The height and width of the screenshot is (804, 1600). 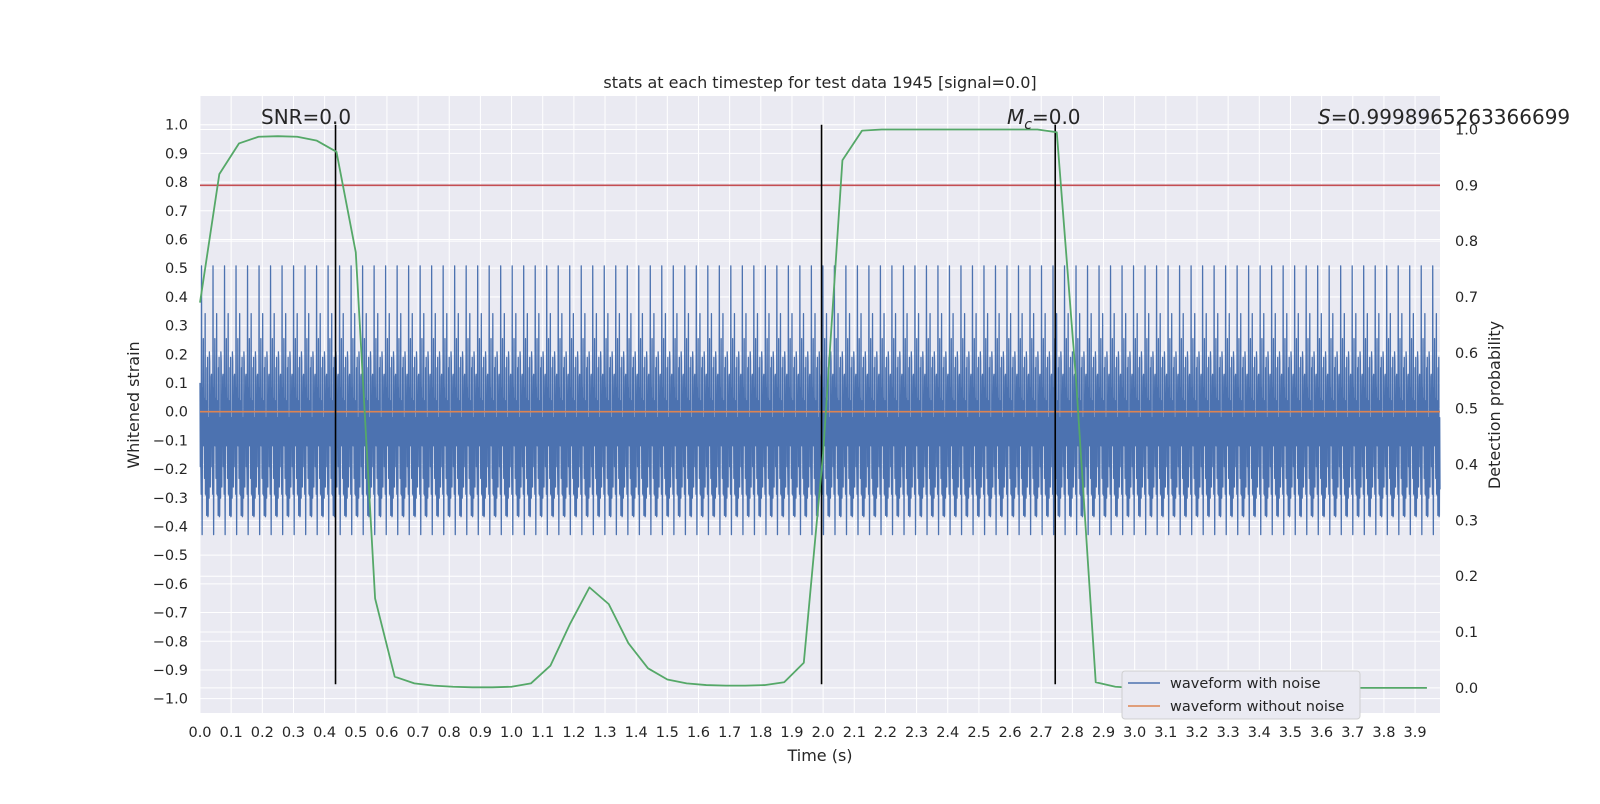 I want to click on x-tick-label: 1.2, so click(x=573, y=733).